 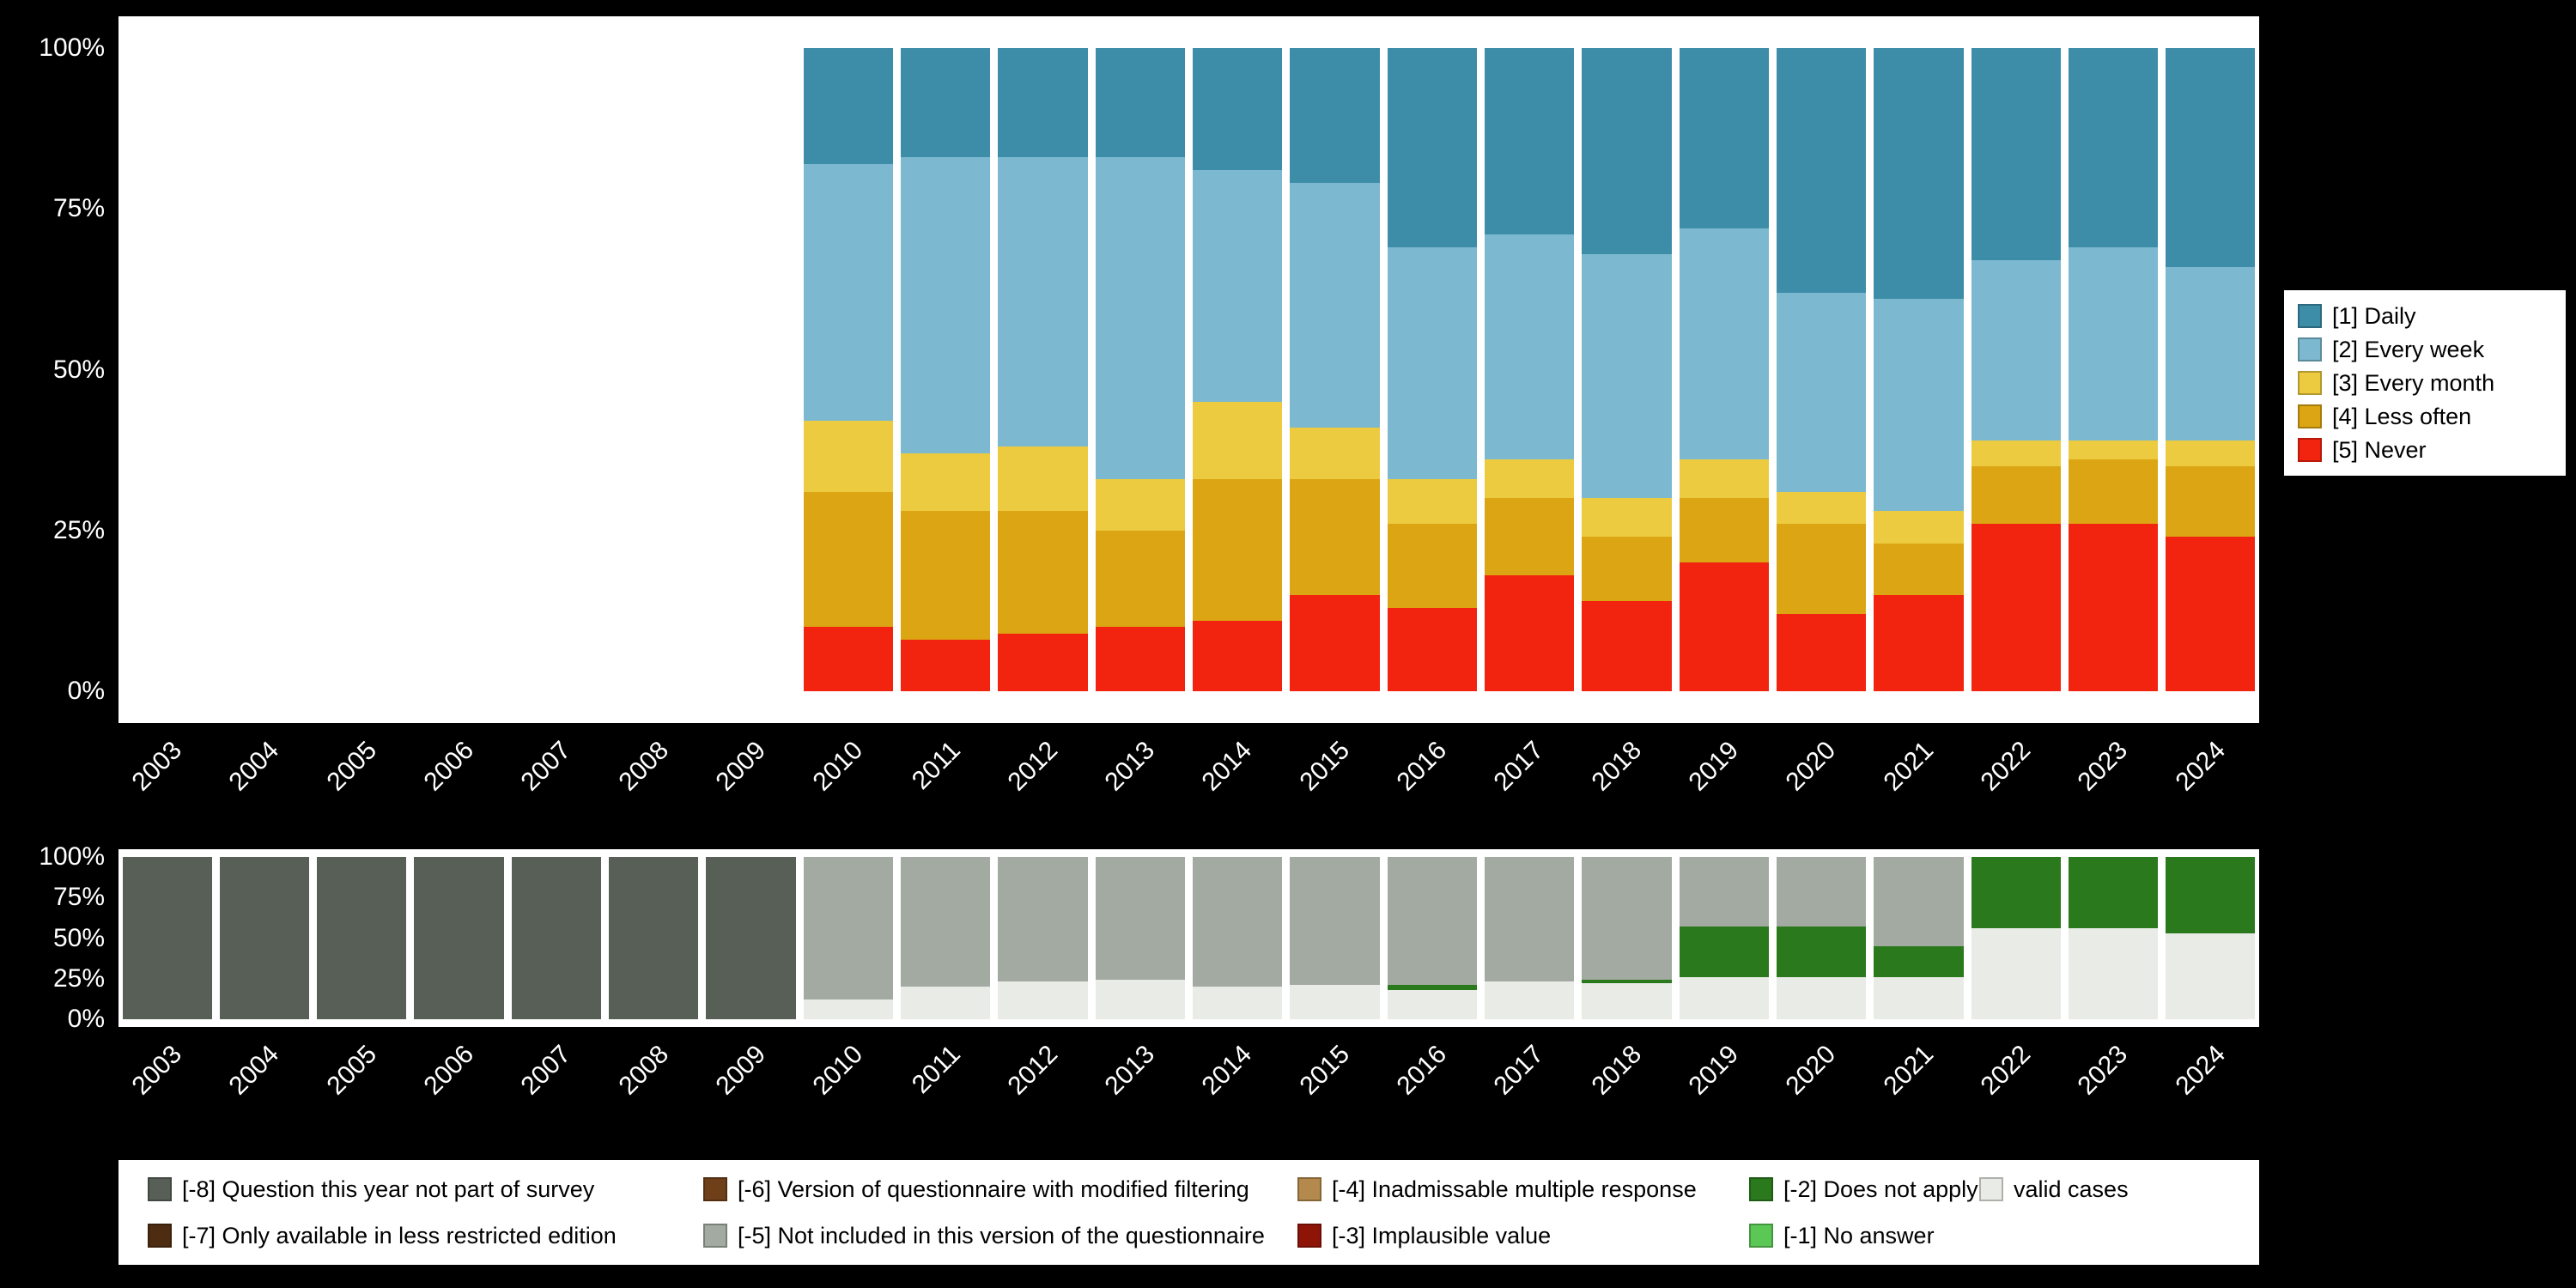 I want to click on x-axis-tick-label: 2005, so click(x=351, y=766).